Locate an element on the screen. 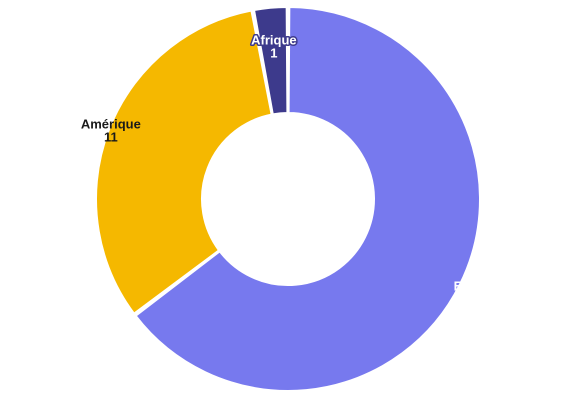 Image resolution: width=576 pixels, height=400 pixels. slice-afrique is located at coordinates (271, 61).